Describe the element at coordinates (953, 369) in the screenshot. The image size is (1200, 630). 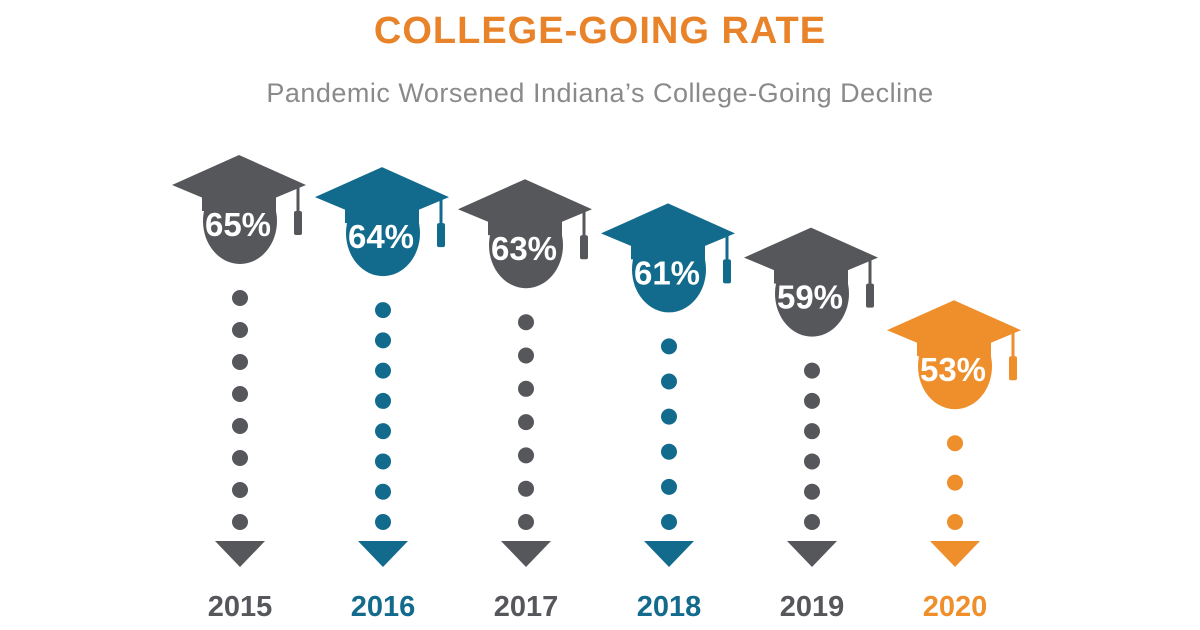
I see `value-label: 53%` at that location.